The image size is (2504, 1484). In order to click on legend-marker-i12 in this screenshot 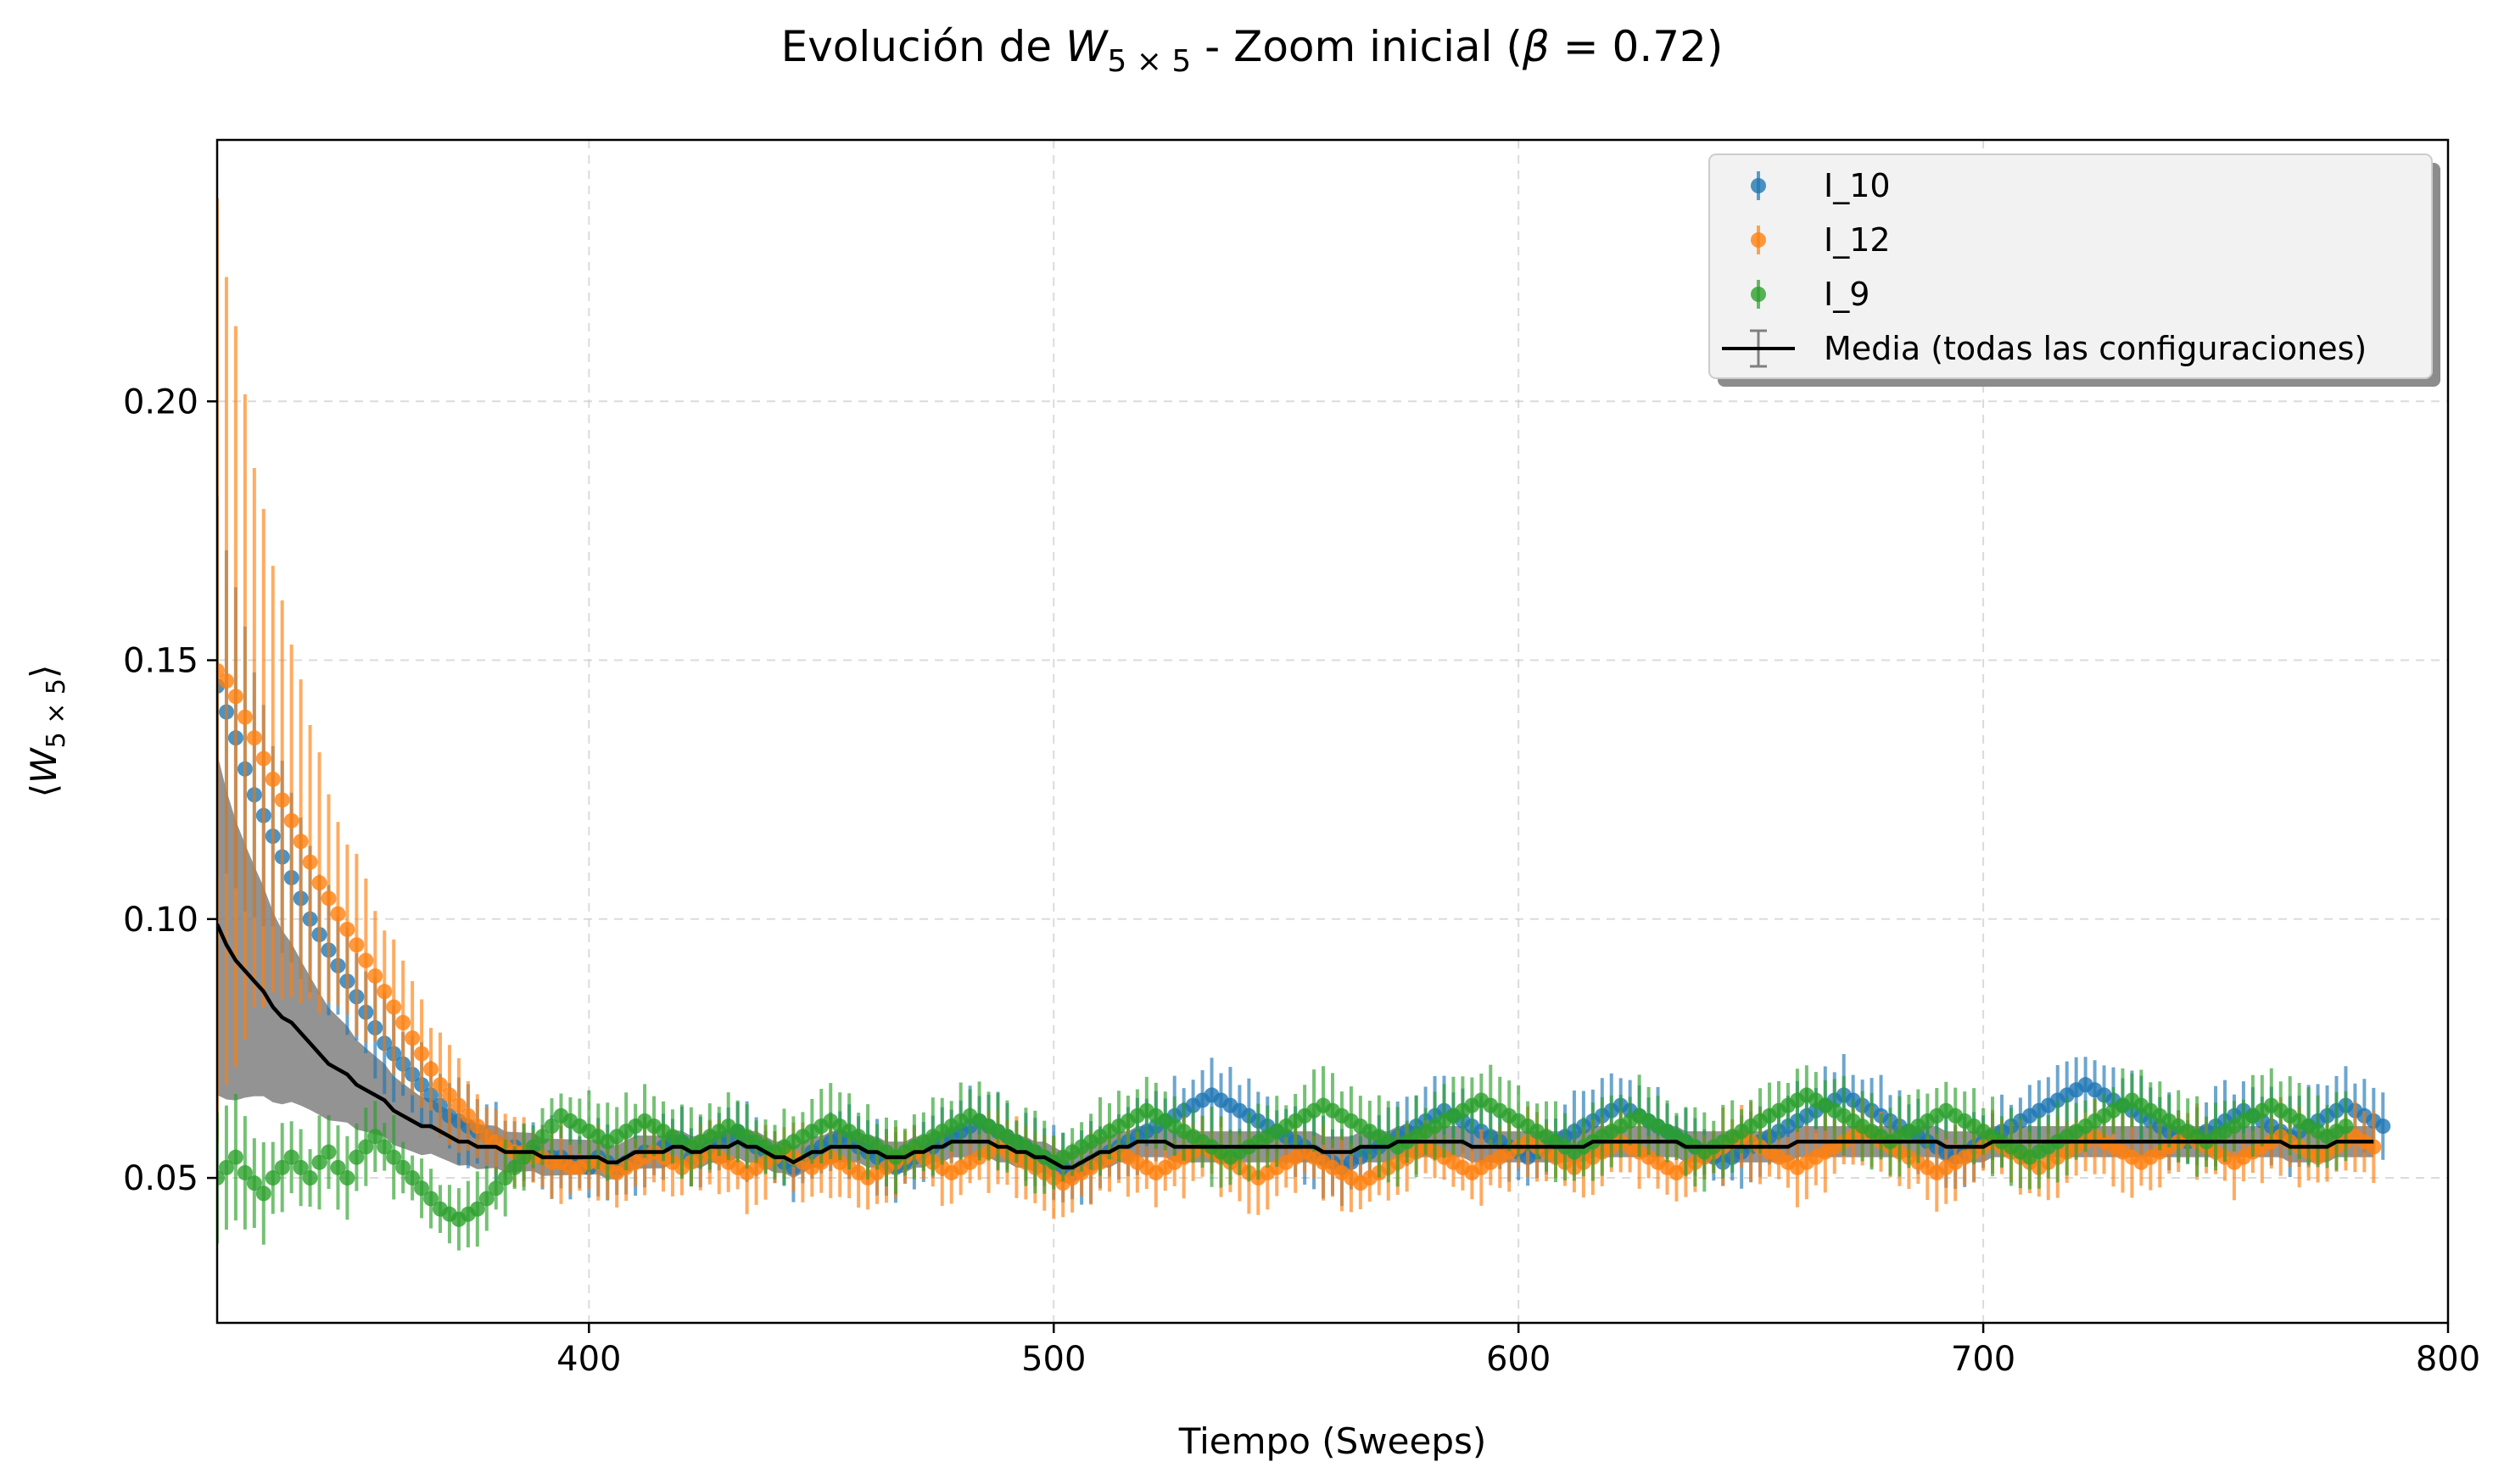, I will do `click(1758, 240)`.